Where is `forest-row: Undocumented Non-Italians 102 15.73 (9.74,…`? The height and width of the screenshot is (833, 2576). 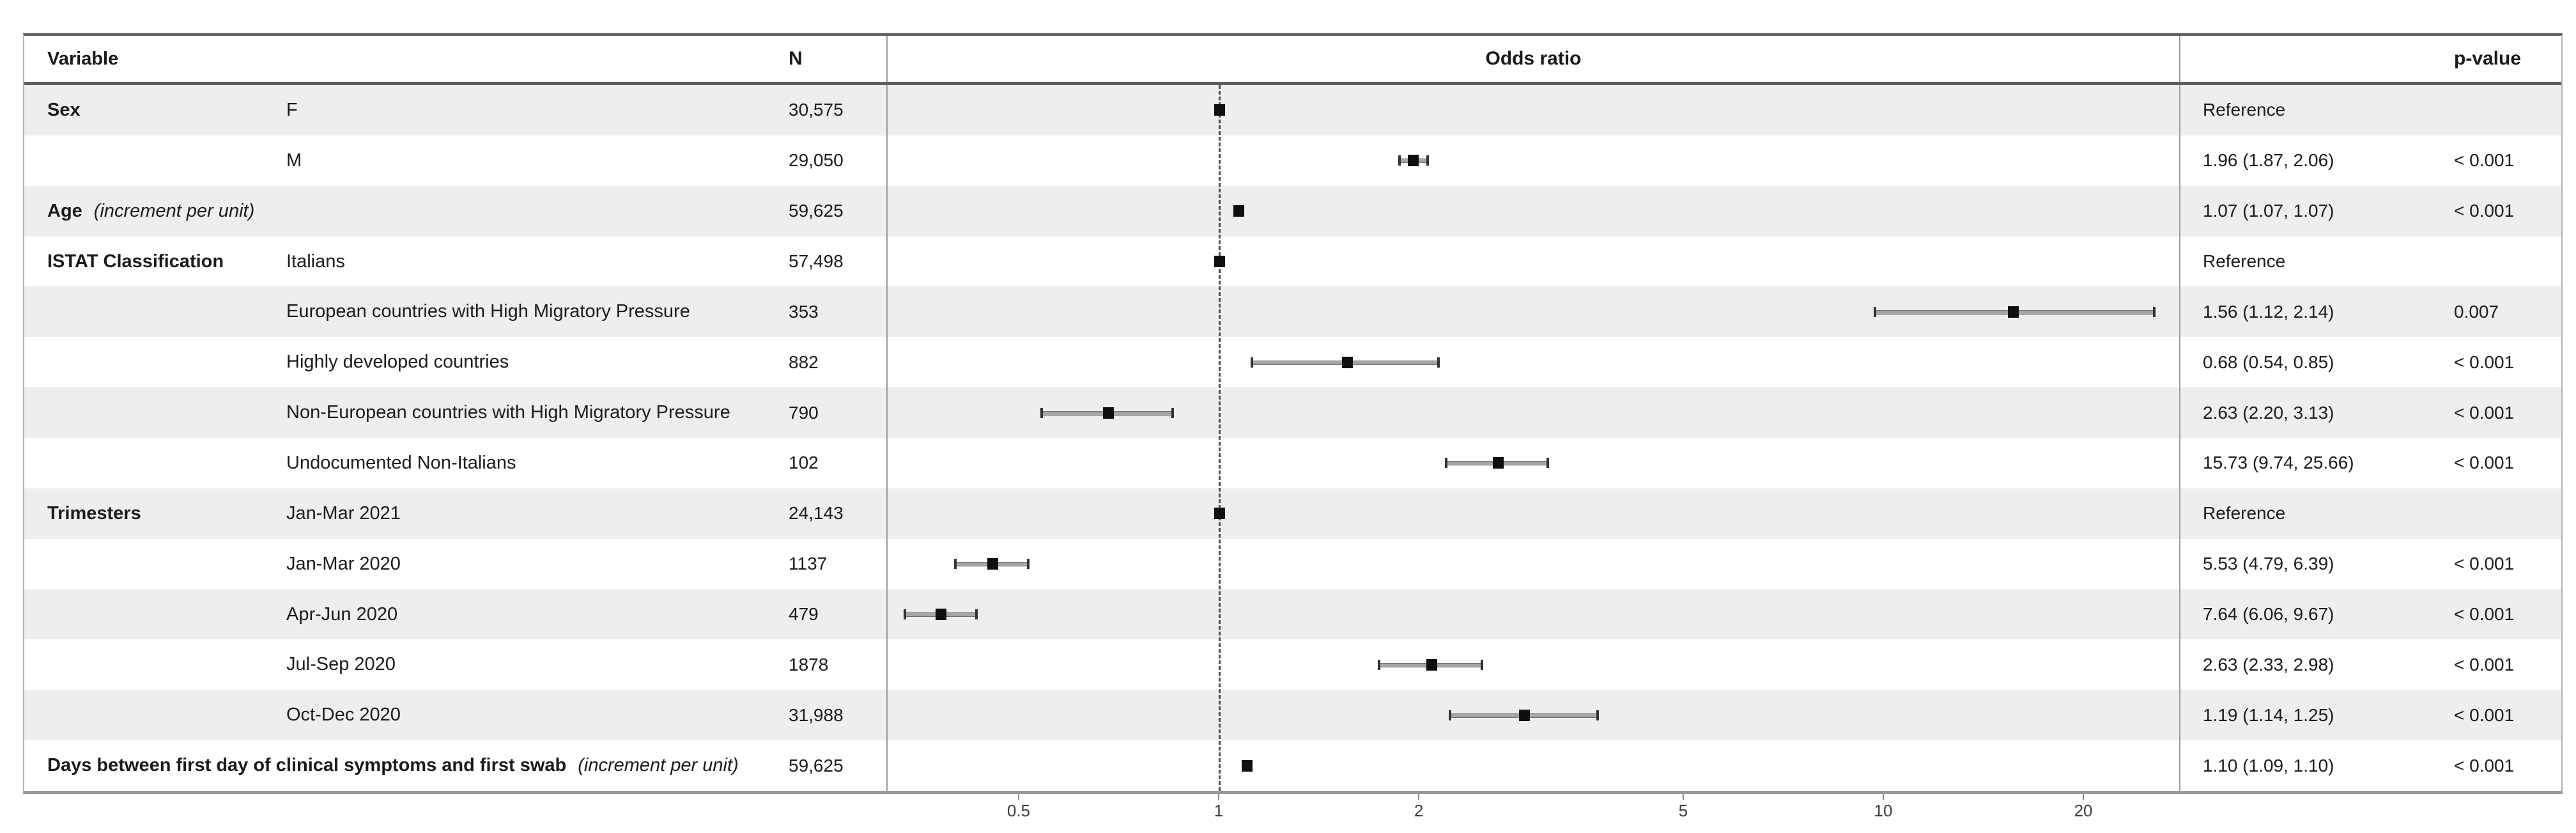 forest-row: Undocumented Non-Italians 102 15.73 (9.74,… is located at coordinates (1292, 463).